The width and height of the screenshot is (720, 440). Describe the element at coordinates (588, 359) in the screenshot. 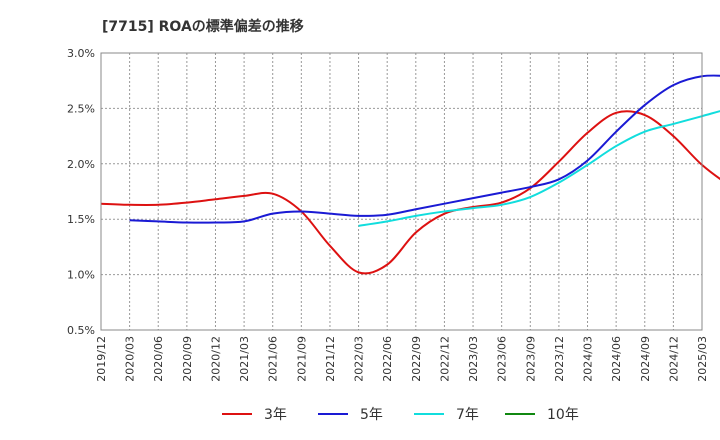

I see `x-tick-label: 2024/03` at that location.